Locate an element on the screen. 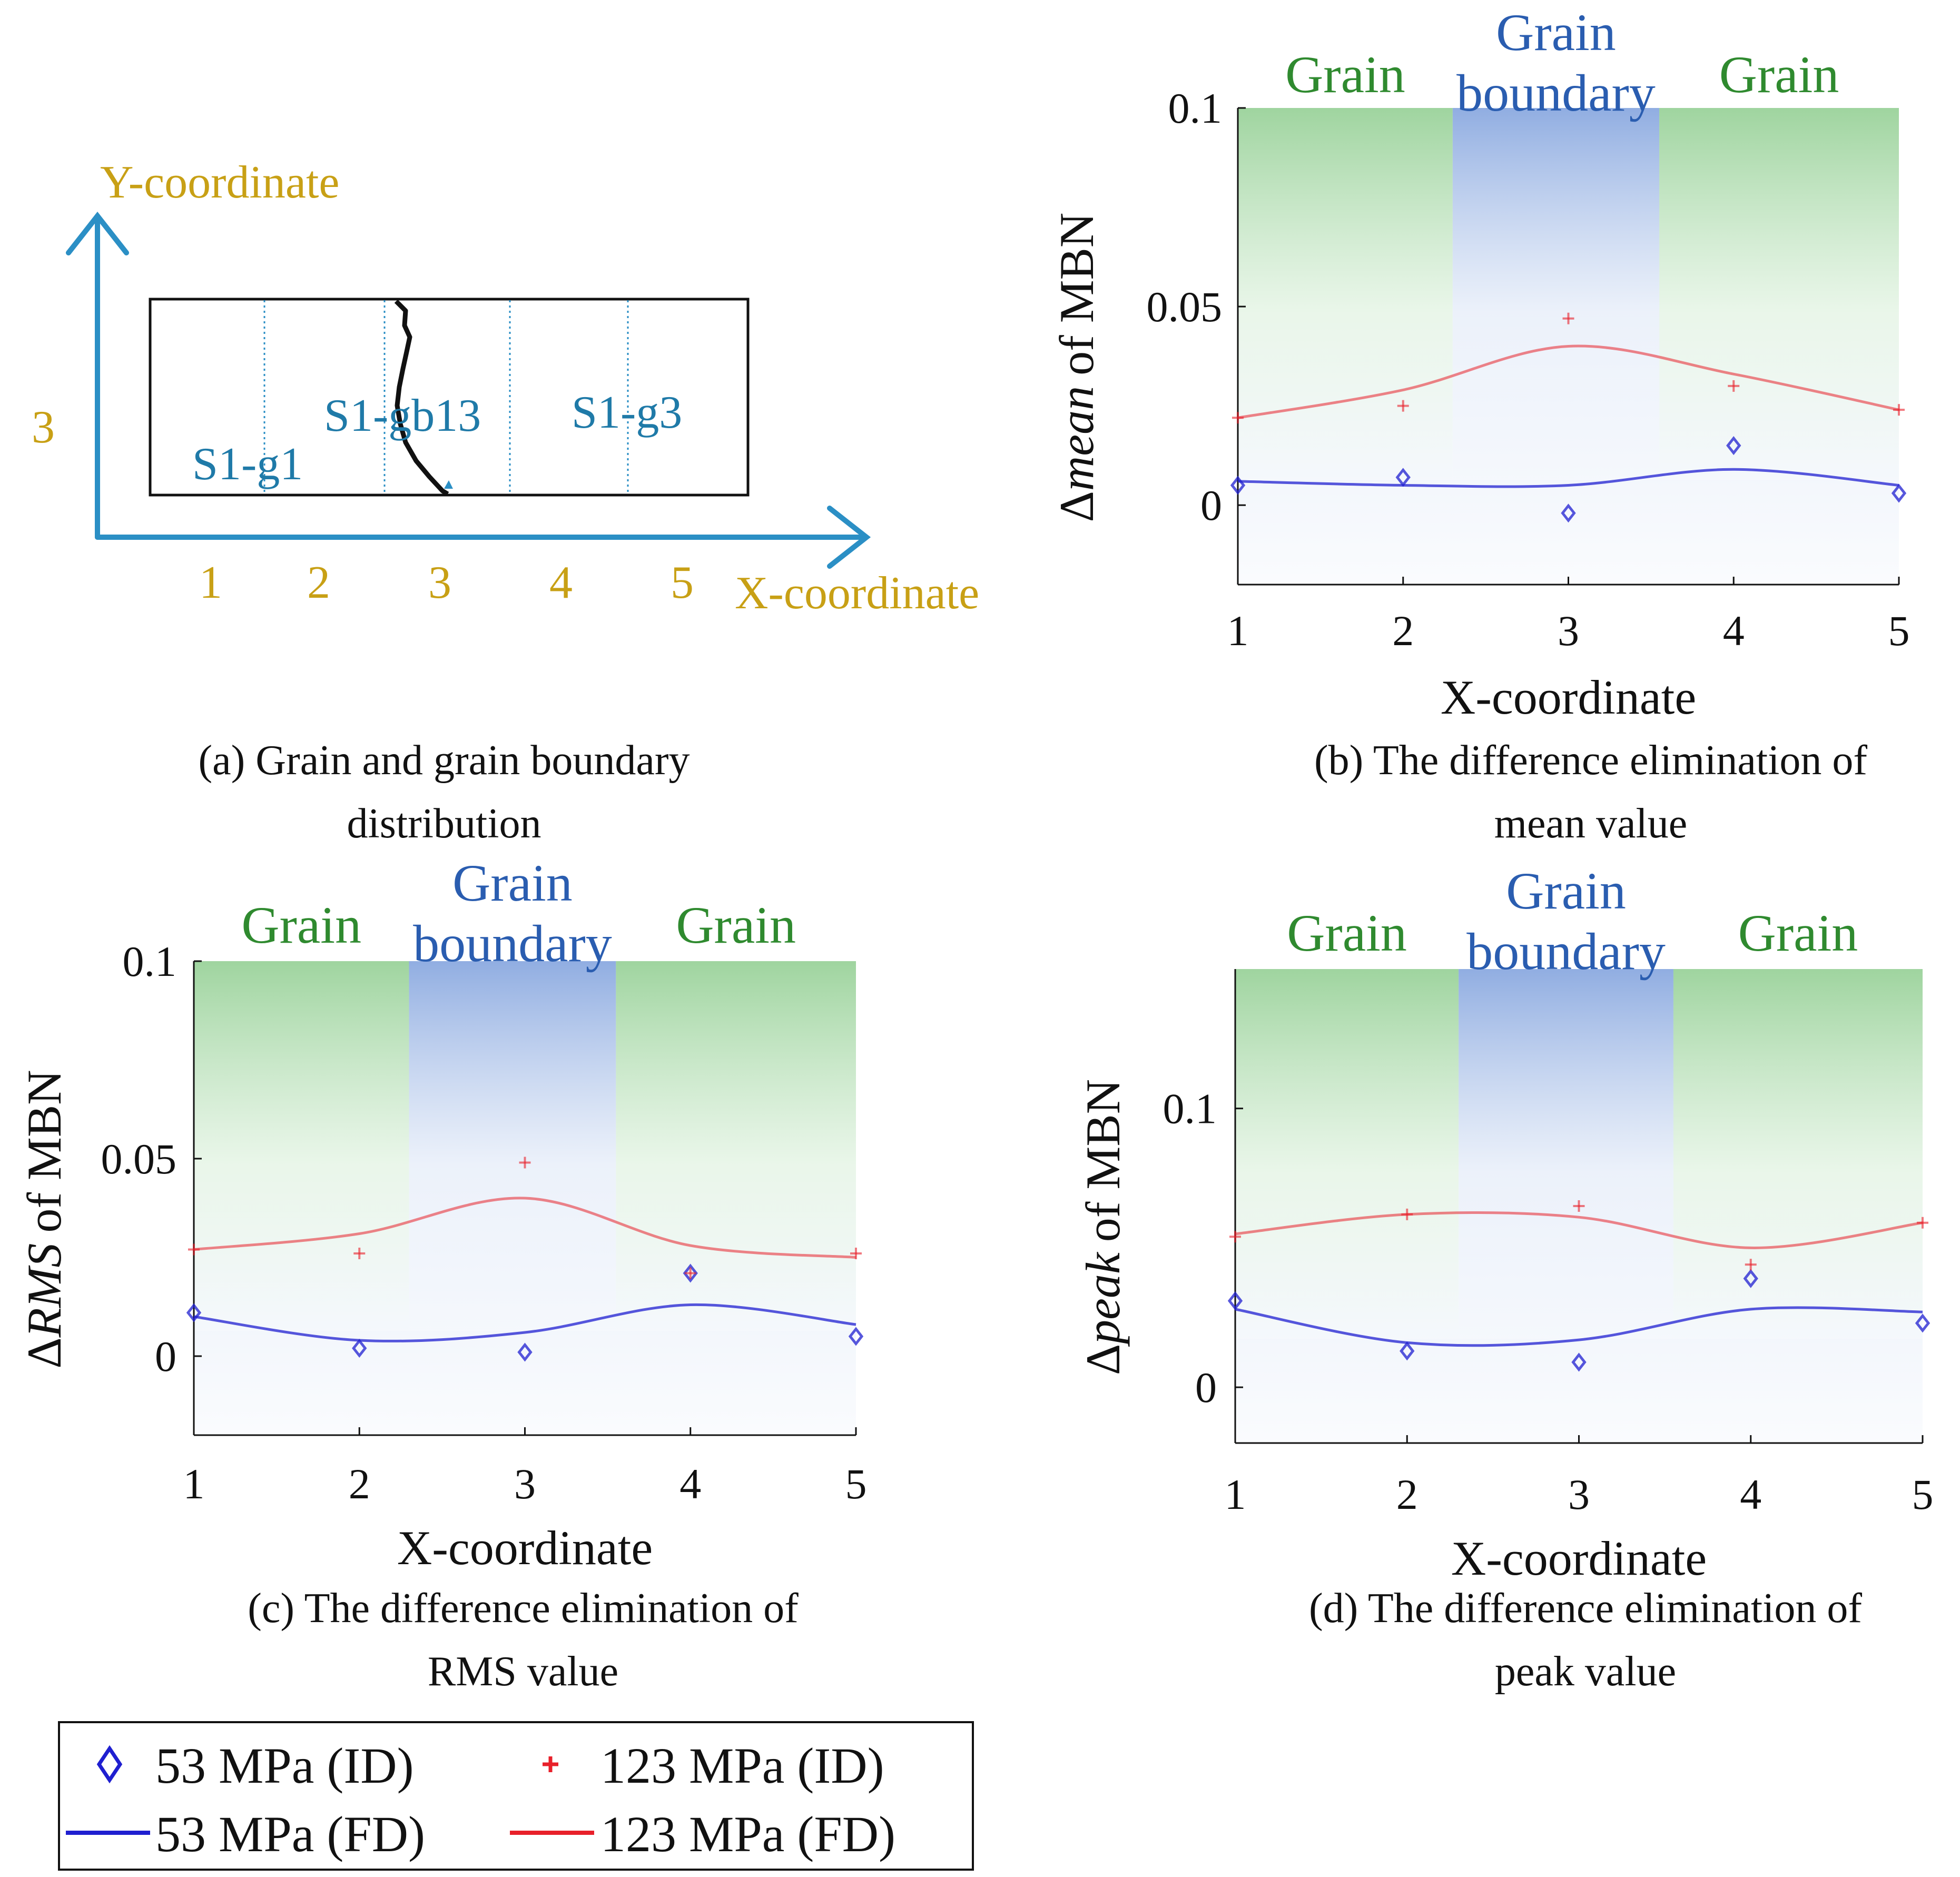  y-ticks: 0 0.1 is located at coordinates (1190, 1248).